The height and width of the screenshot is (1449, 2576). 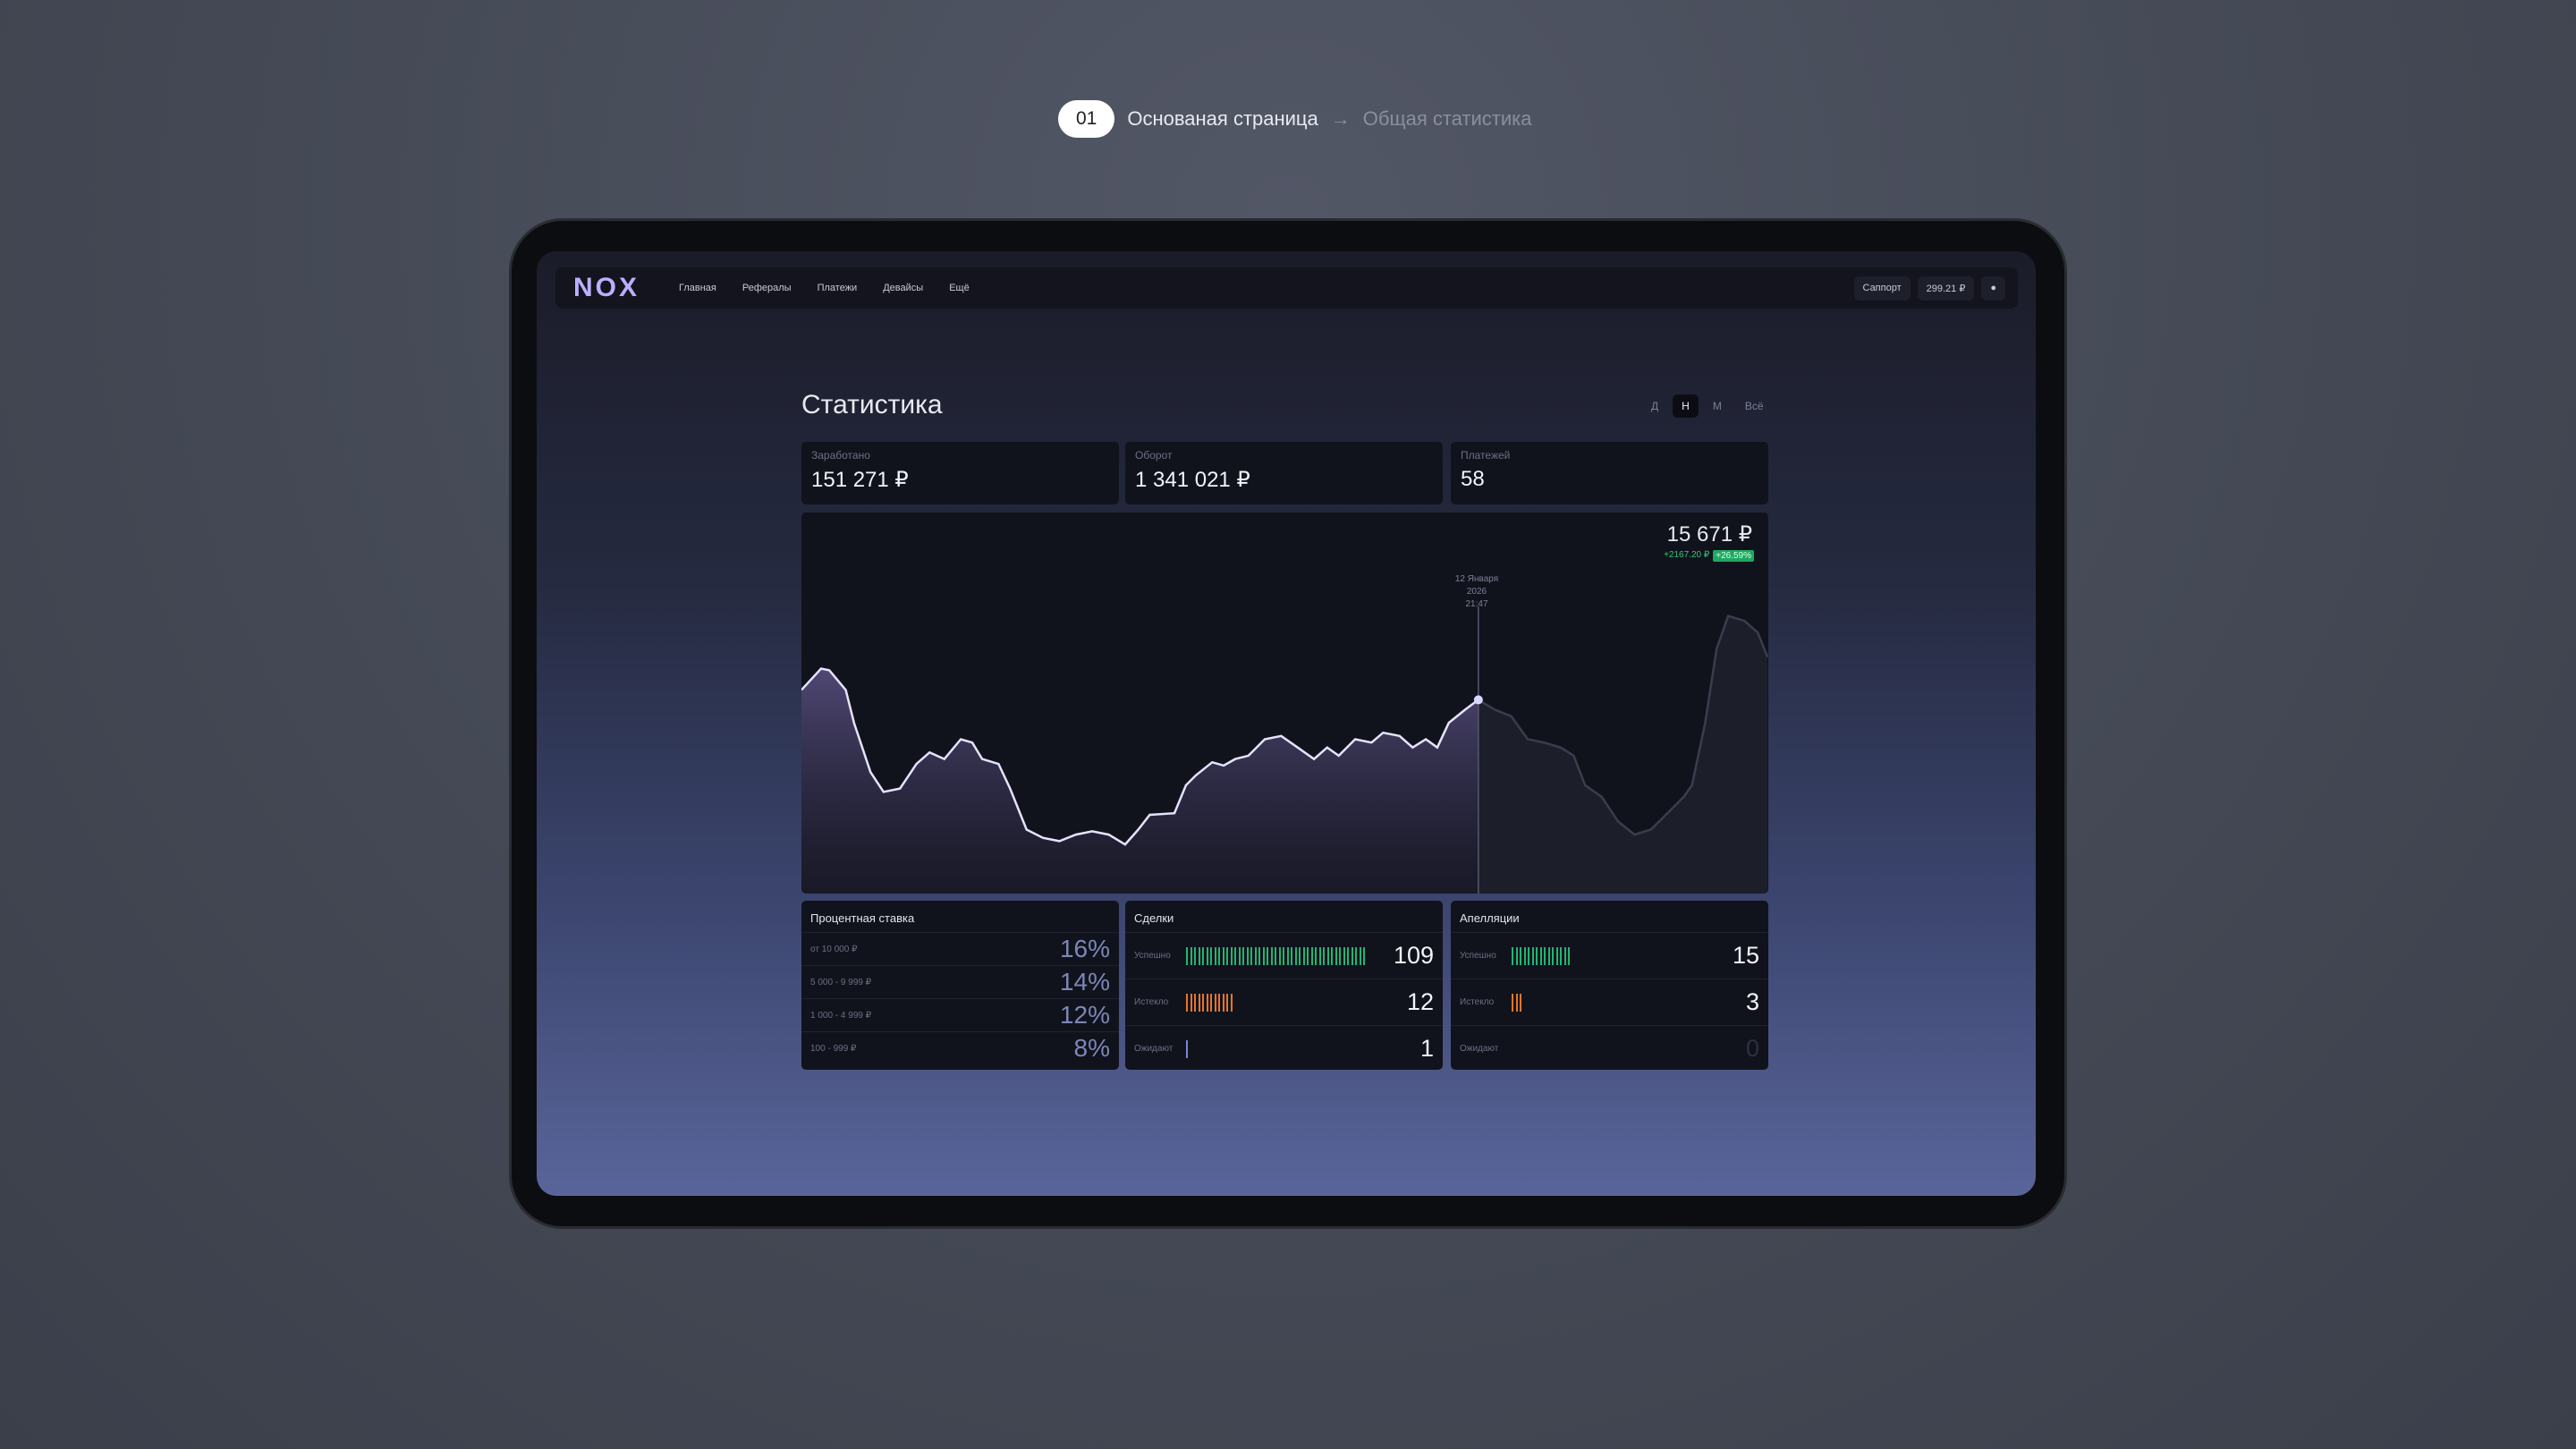 What do you see at coordinates (1717, 406) in the screenshot?
I see `period-tab: М` at bounding box center [1717, 406].